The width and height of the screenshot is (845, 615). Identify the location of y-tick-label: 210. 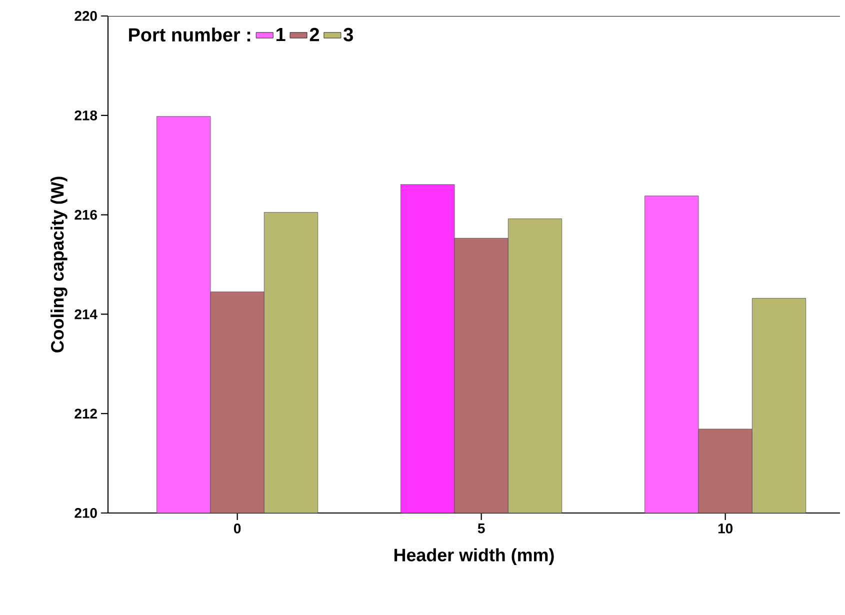
(85, 513).